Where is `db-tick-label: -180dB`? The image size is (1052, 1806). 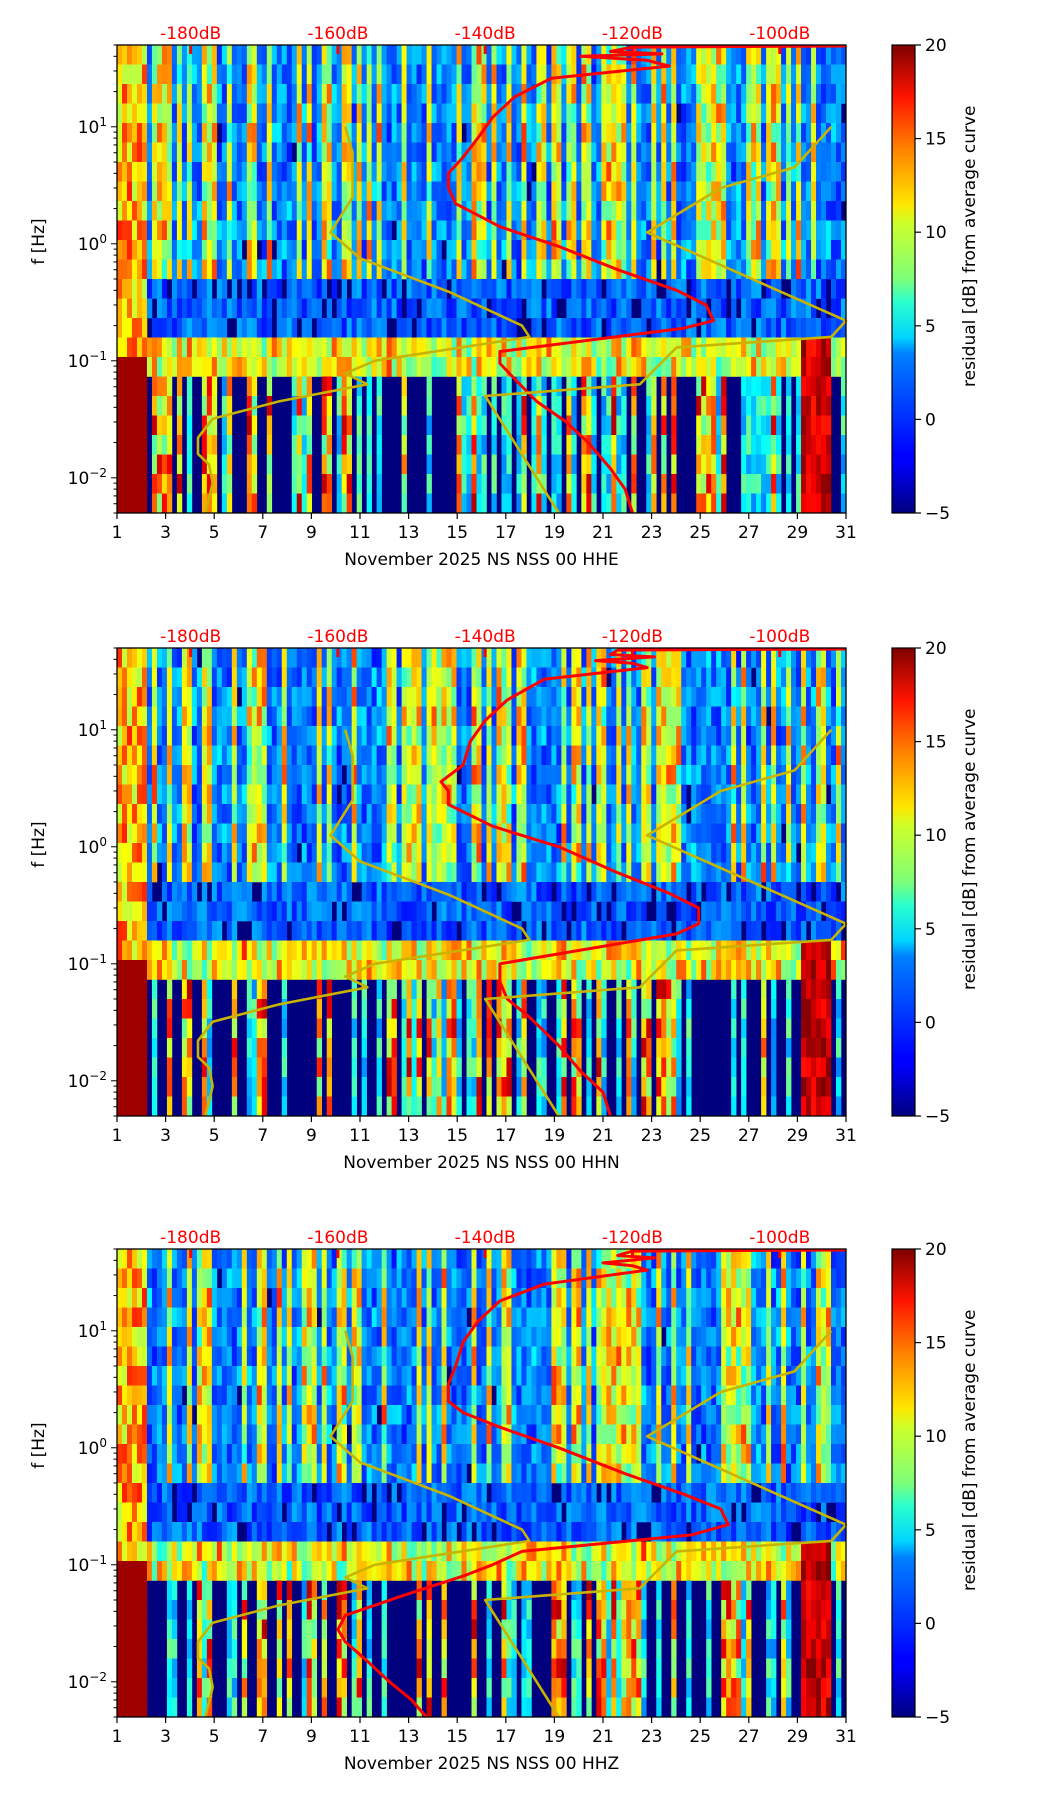
db-tick-label: -180dB is located at coordinates (190, 34).